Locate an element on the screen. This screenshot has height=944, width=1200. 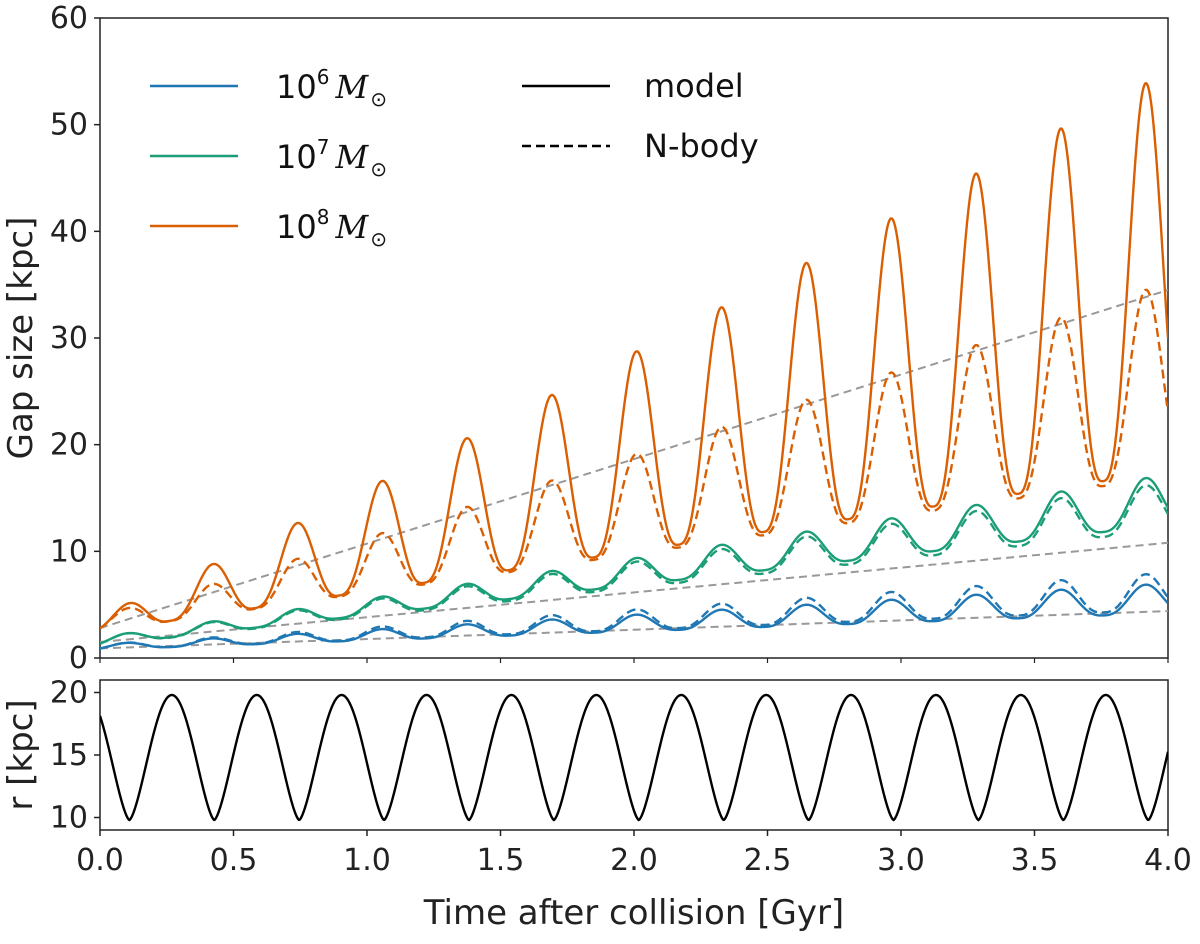
legend-mass-label: 107 M ⊙ is located at coordinates (331, 158).